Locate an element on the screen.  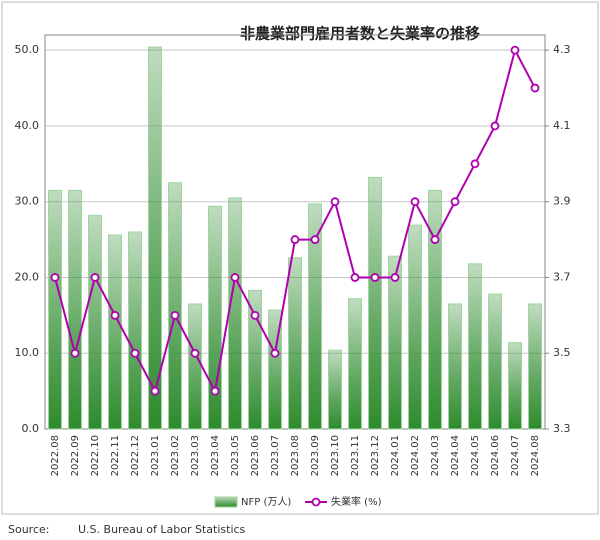
legend-label: NFP (万人) is located at coordinates (266, 502).